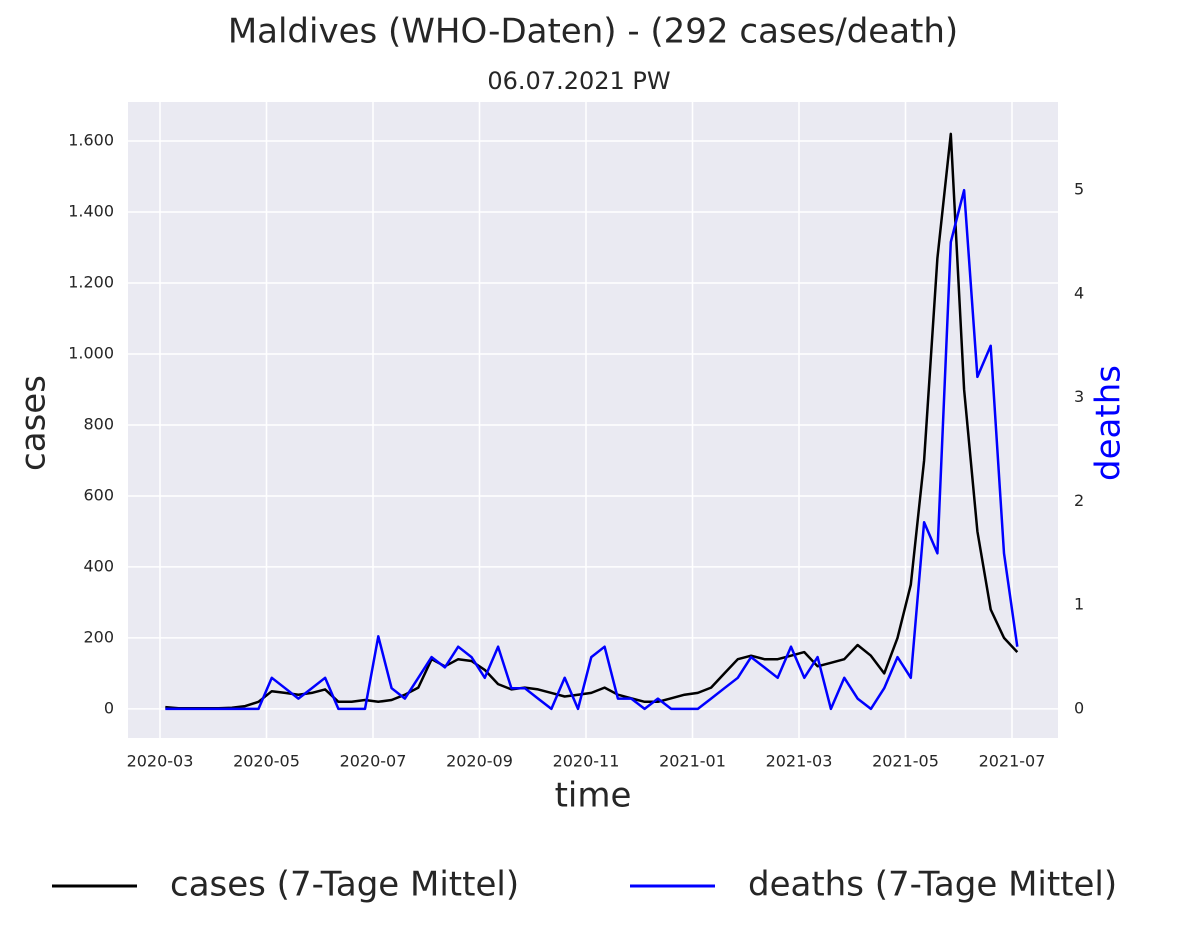 Image resolution: width=1182 pixels, height=941 pixels. I want to click on legend-label: deaths (7-Tage Mittel), so click(932, 885).